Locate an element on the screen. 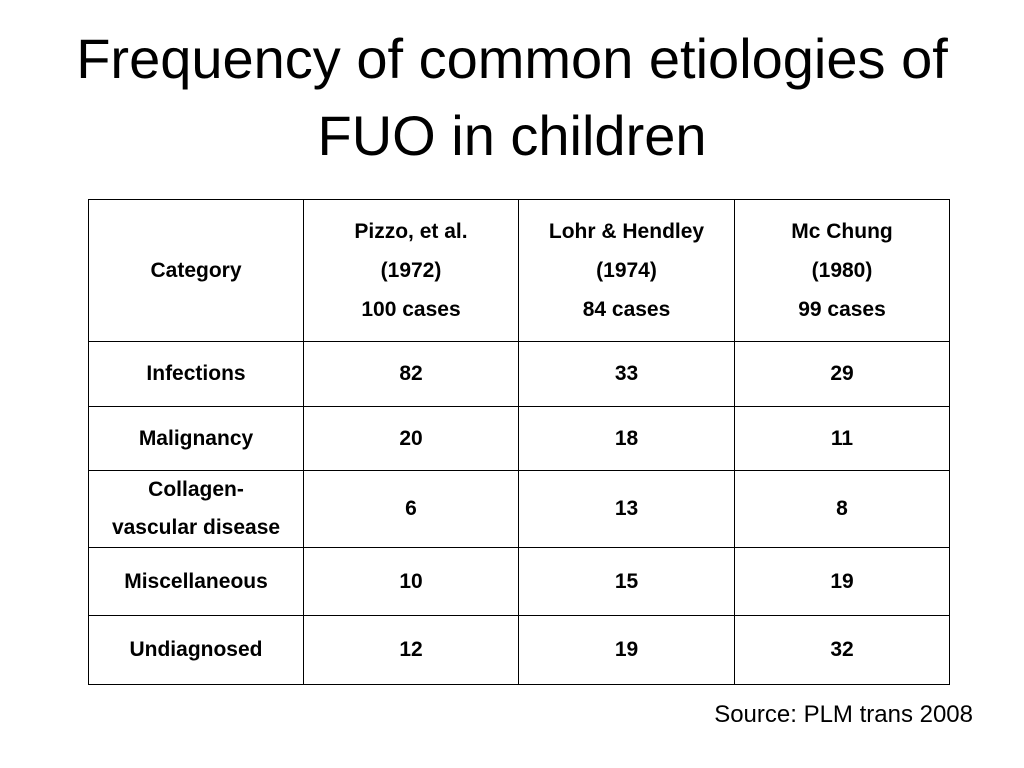  table-row: Malignancy 20 18 11 is located at coordinates (519, 438).